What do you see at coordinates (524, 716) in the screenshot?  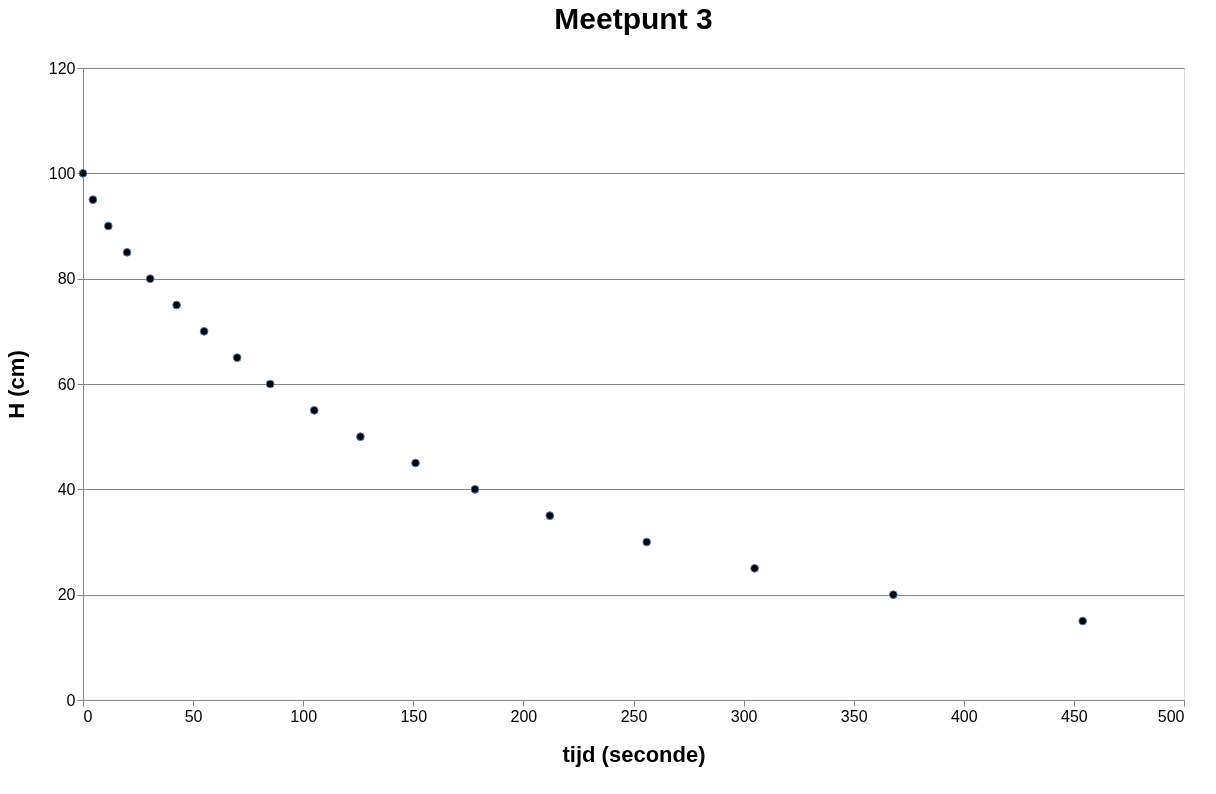 I see `x-tick-label: 200` at bounding box center [524, 716].